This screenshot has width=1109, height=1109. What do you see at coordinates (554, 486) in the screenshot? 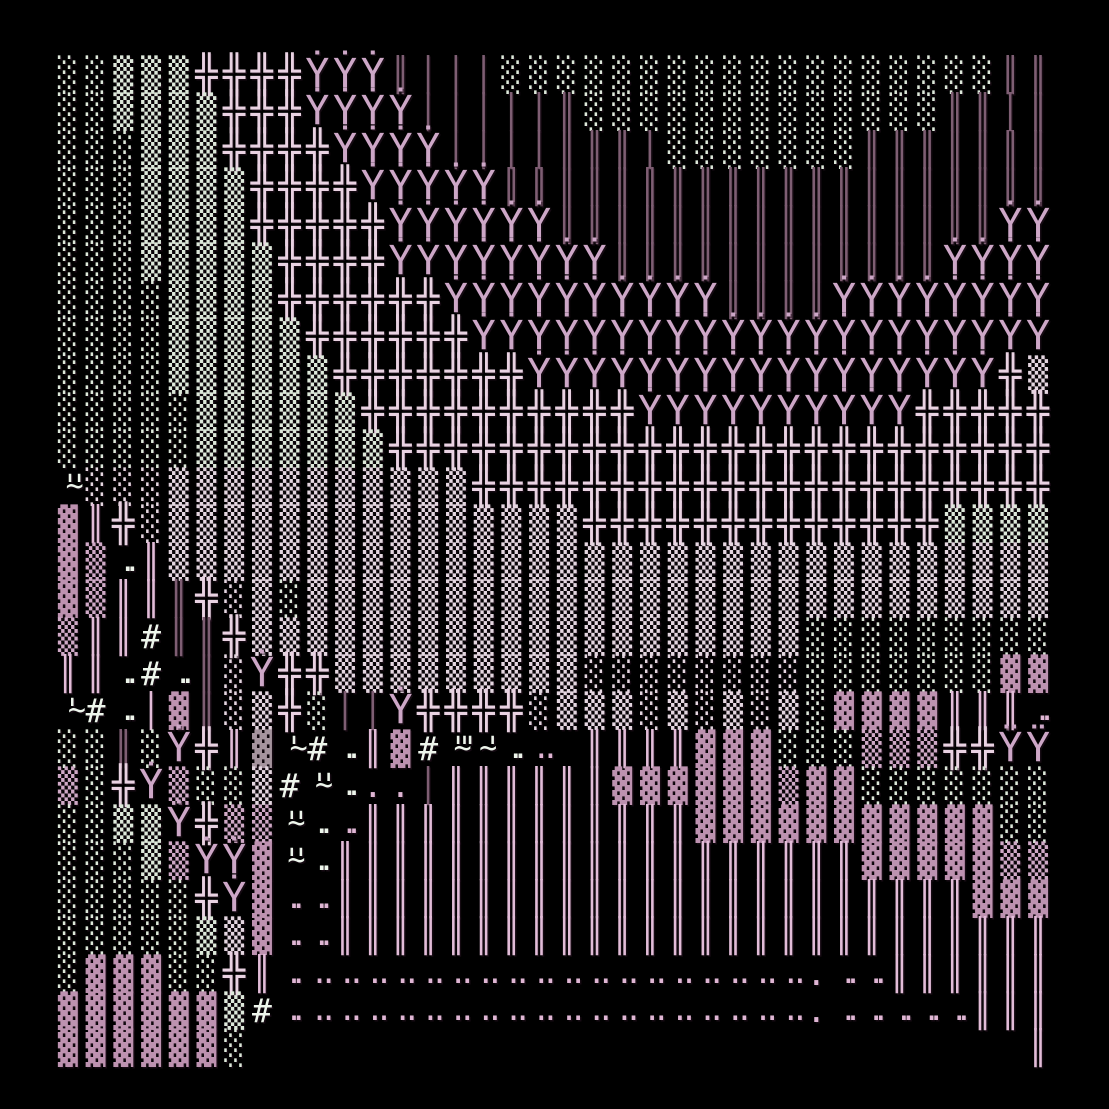
I see `map-row: '~' ░ ░ ░ ▒ ▒ ▒ ▒ ▒ ▒ ▒ ▒ ▒ ▒ ▒ ╬ ╬ ╬ ╬ ╬ ╬ ╬ ╬ ╬ ╬ ╬ ╬ ╬ ╬ ╬ ╬ ╬ ╬ ╬ ╬ ╬` at bounding box center [554, 486].